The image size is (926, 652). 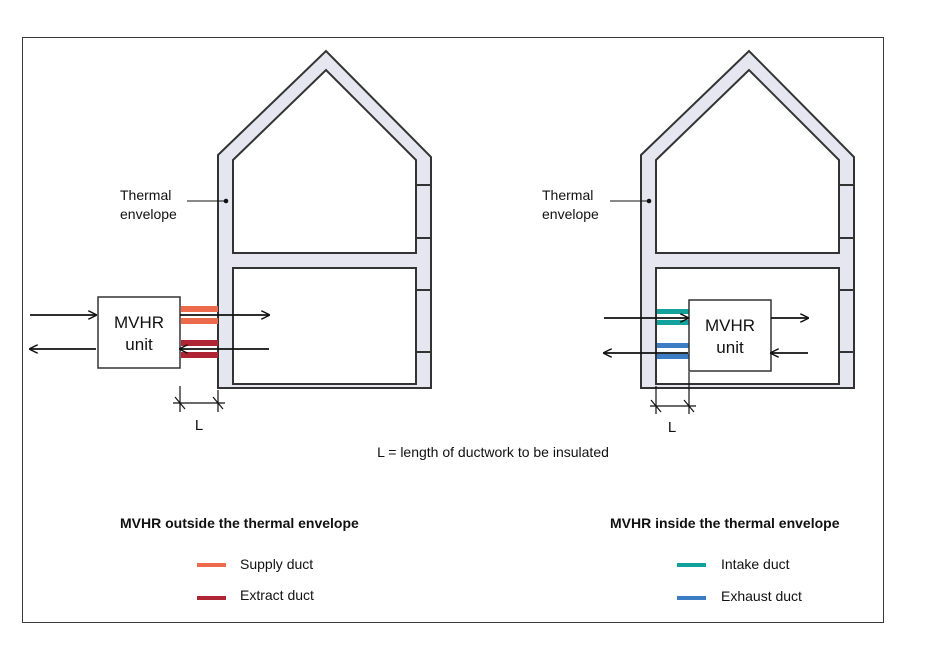 I want to click on house-left-walls, so click(x=324, y=219).